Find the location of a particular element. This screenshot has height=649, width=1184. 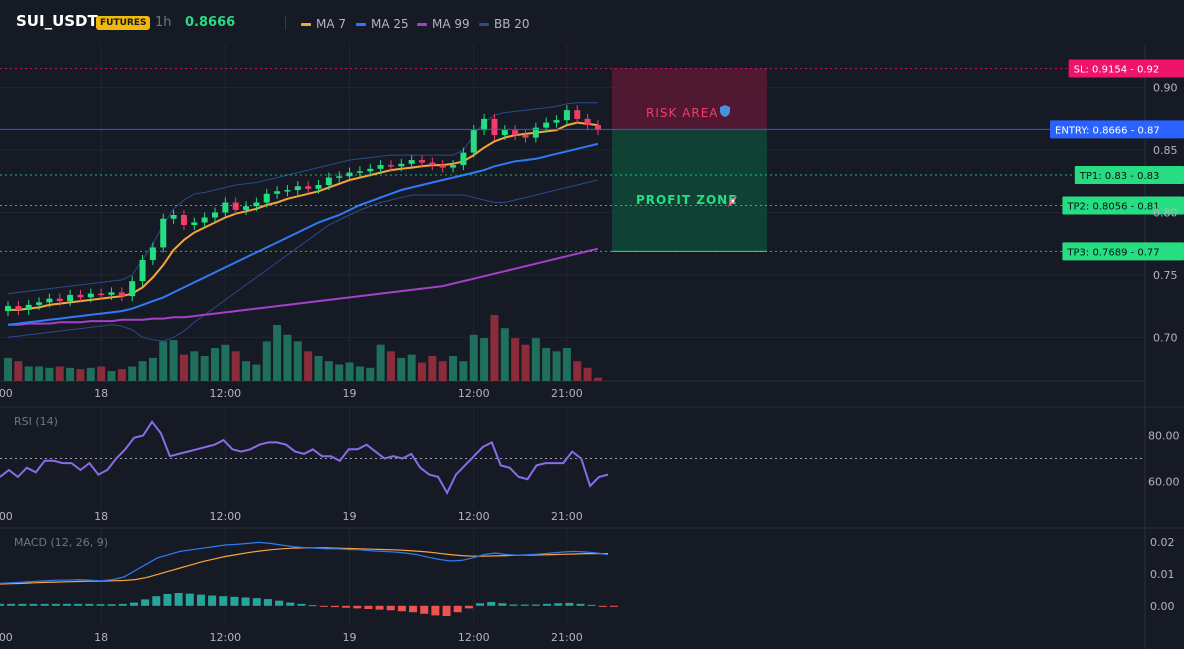

legend-ma99-label: MA 99 is located at coordinates (451, 24).